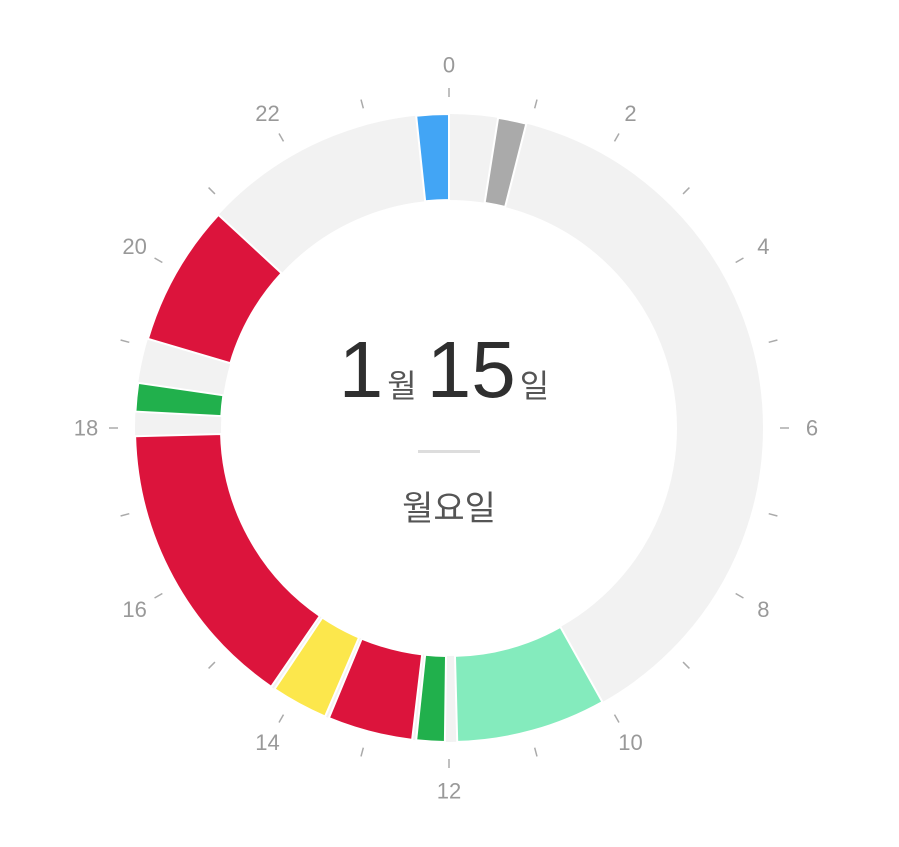  Describe the element at coordinates (402, 386) in the screenshot. I see `month-unit: 월` at that location.